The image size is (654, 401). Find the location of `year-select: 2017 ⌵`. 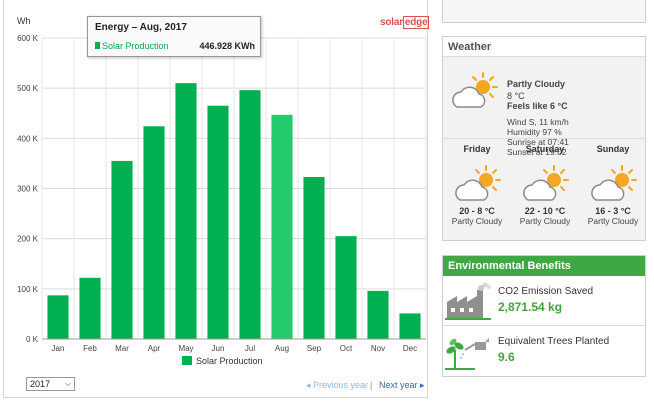

year-select: 2017 ⌵ is located at coordinates (50, 384).